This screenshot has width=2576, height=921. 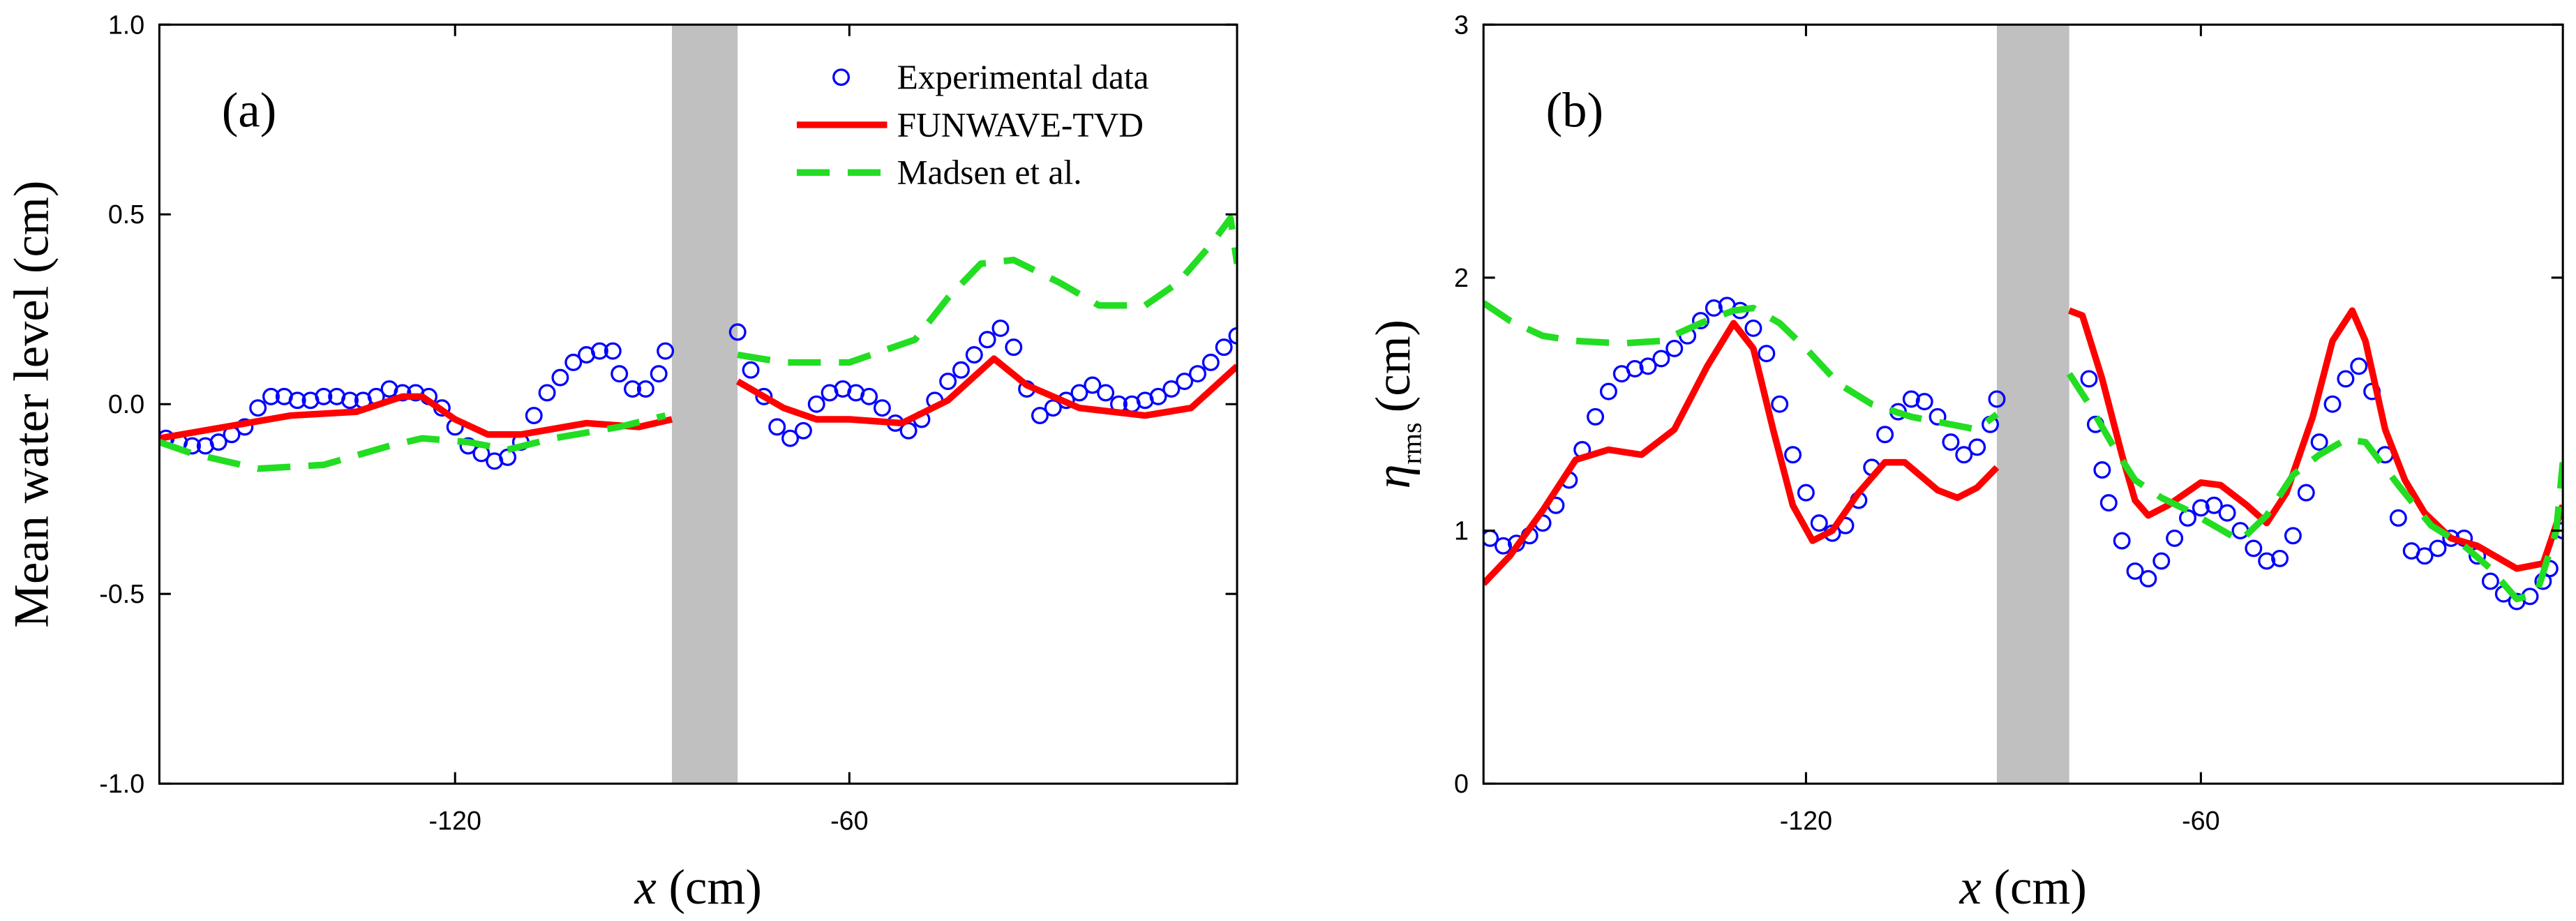 I want to click on y-label-symbol: η, so click(x=1393, y=476).